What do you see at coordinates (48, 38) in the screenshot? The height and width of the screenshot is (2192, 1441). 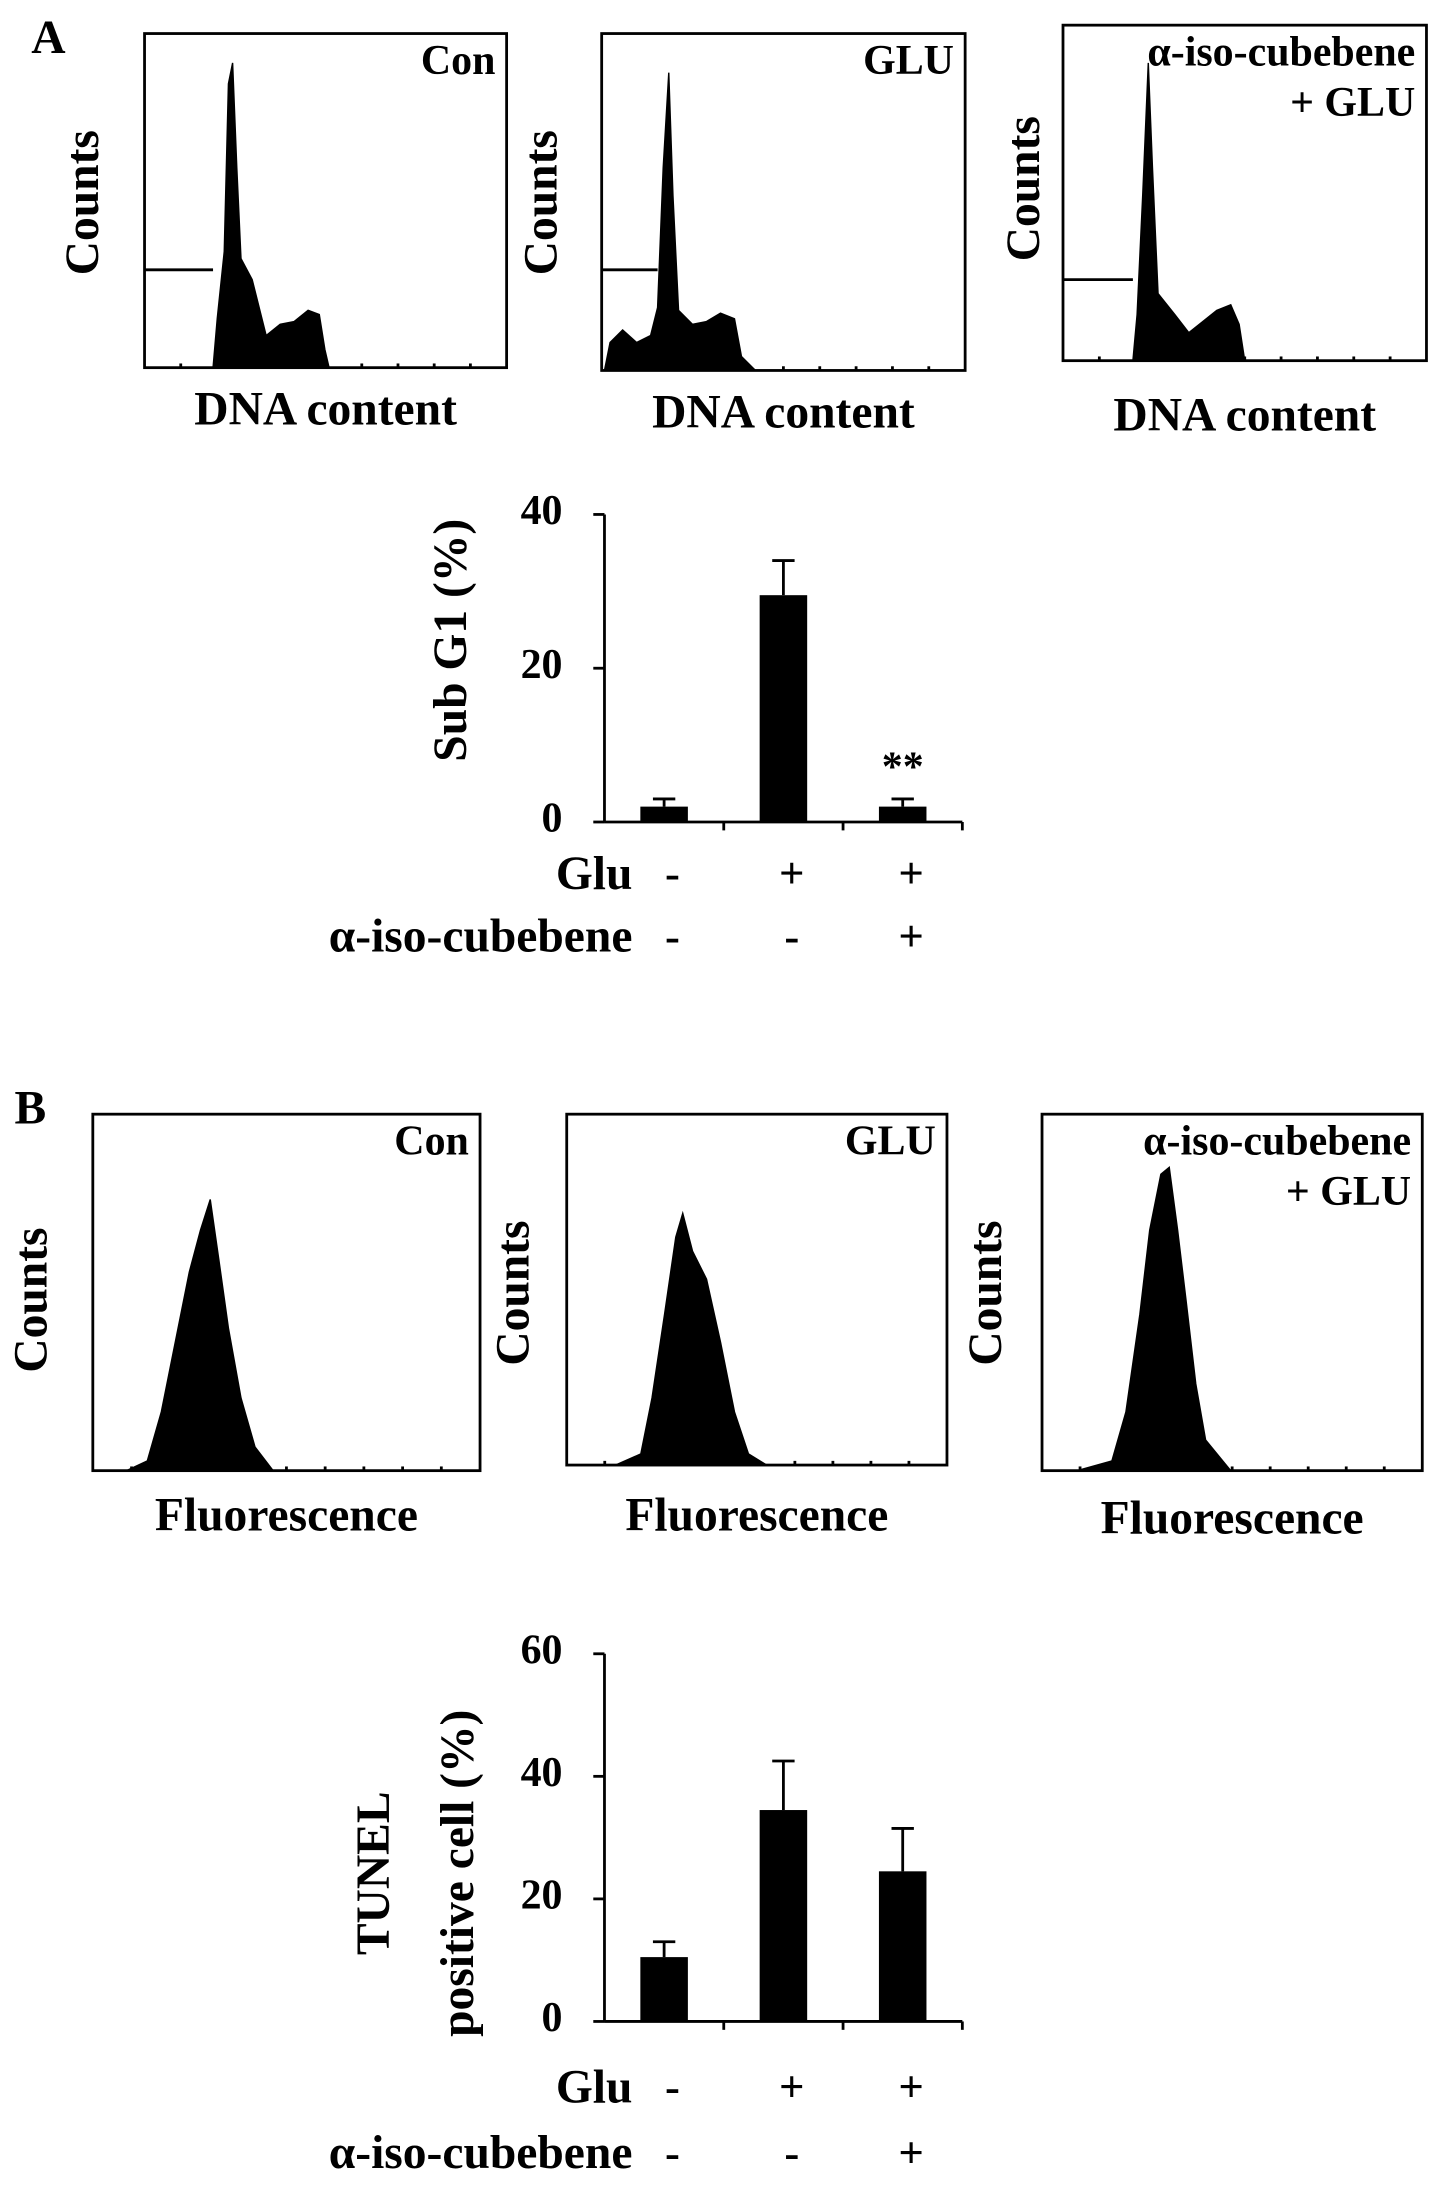 I see `panel-label: A` at bounding box center [48, 38].